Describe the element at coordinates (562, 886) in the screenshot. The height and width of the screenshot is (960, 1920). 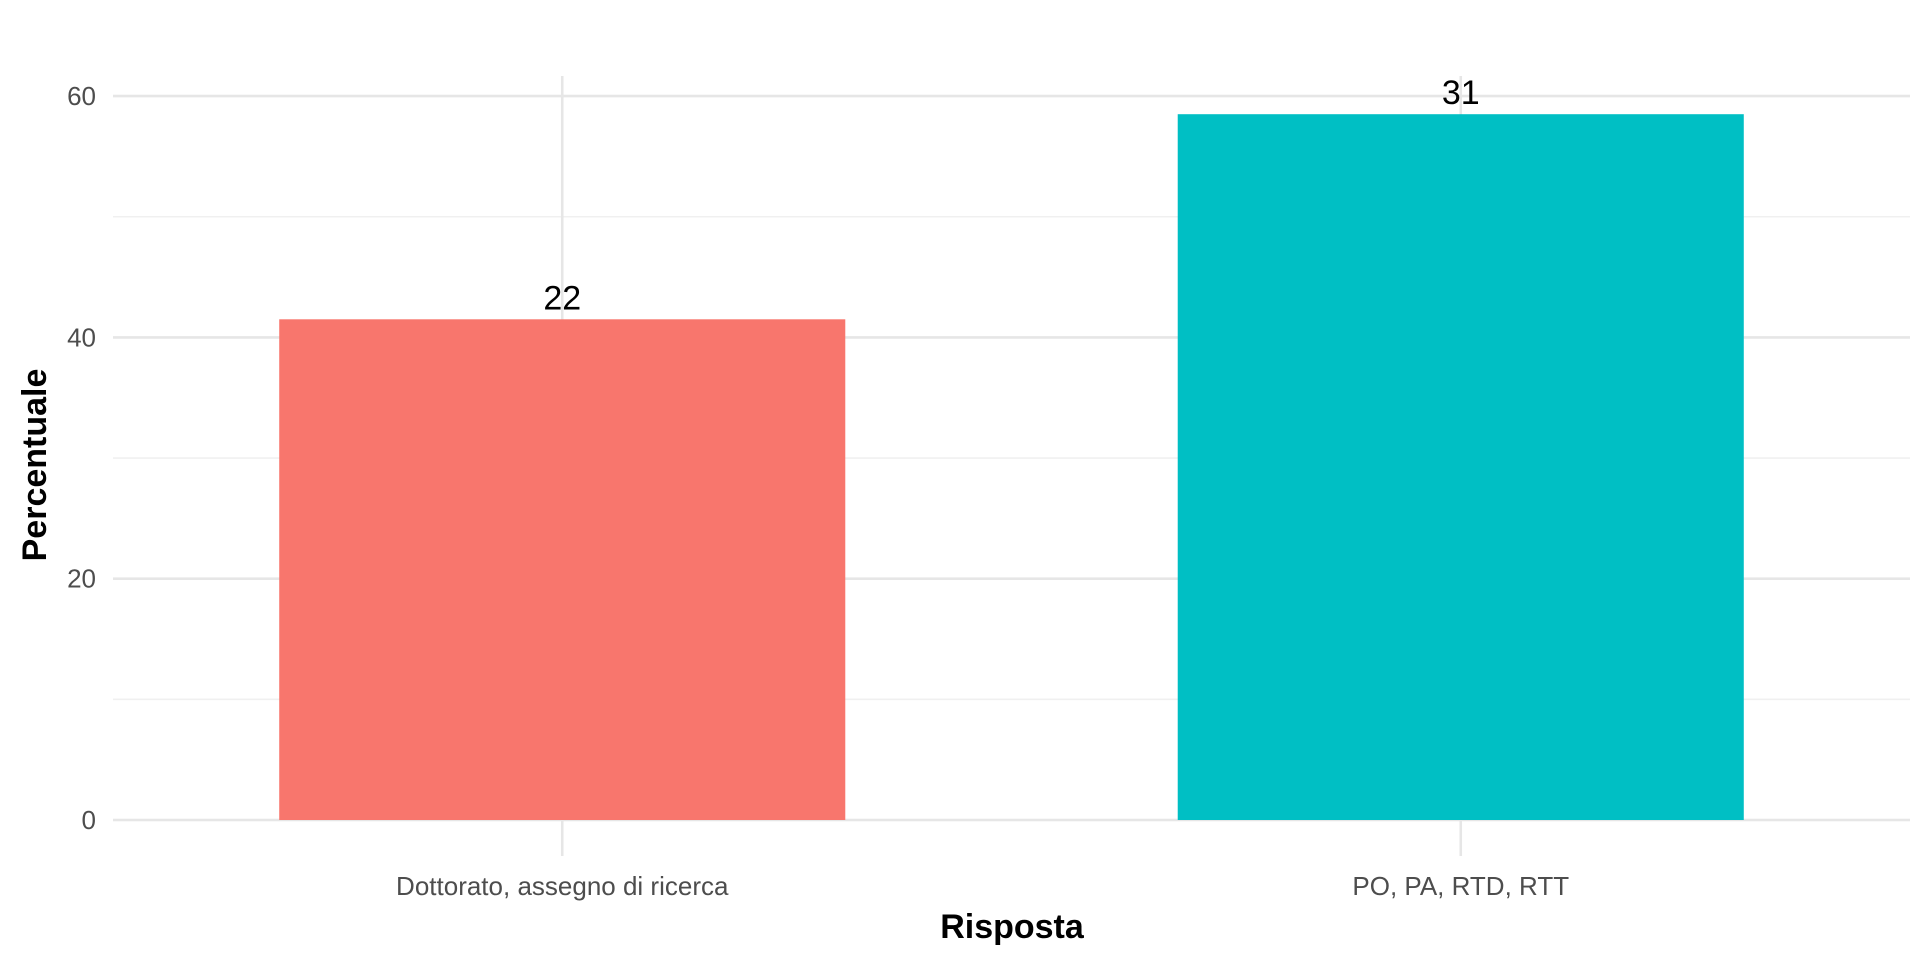
I see `x-tick-label: Dottorato, assegno di ricerca` at that location.